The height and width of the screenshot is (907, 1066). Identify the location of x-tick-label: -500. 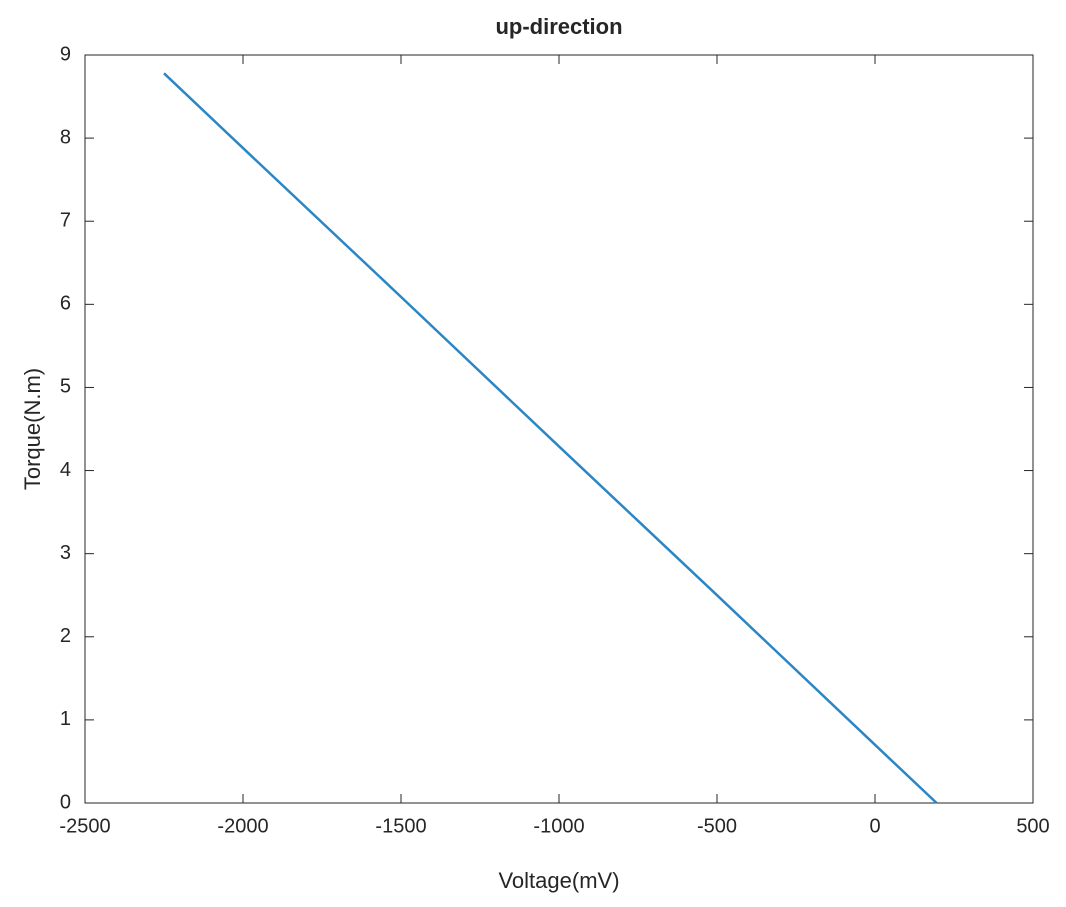
(717, 826).